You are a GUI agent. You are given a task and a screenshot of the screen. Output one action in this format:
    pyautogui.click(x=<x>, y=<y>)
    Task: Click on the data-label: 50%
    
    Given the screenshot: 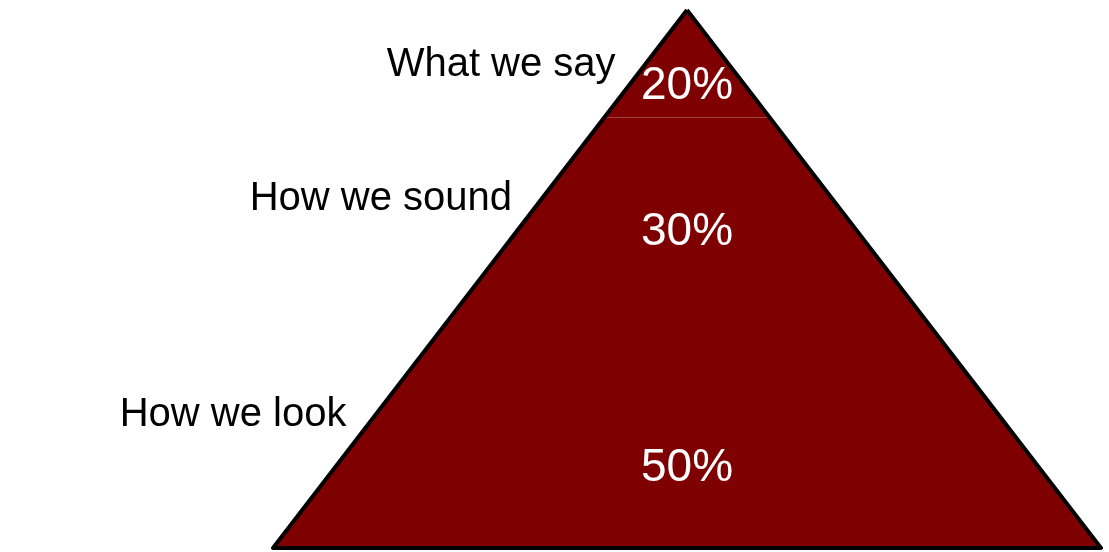 What is the action you would take?
    pyautogui.click(x=687, y=465)
    